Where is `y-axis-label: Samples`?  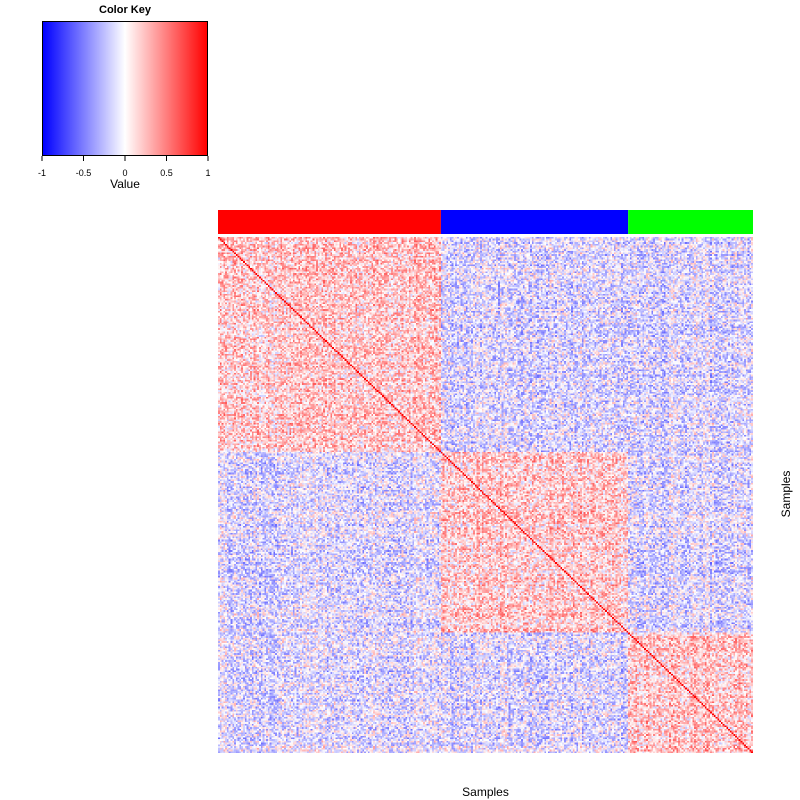
y-axis-label: Samples is located at coordinates (786, 494).